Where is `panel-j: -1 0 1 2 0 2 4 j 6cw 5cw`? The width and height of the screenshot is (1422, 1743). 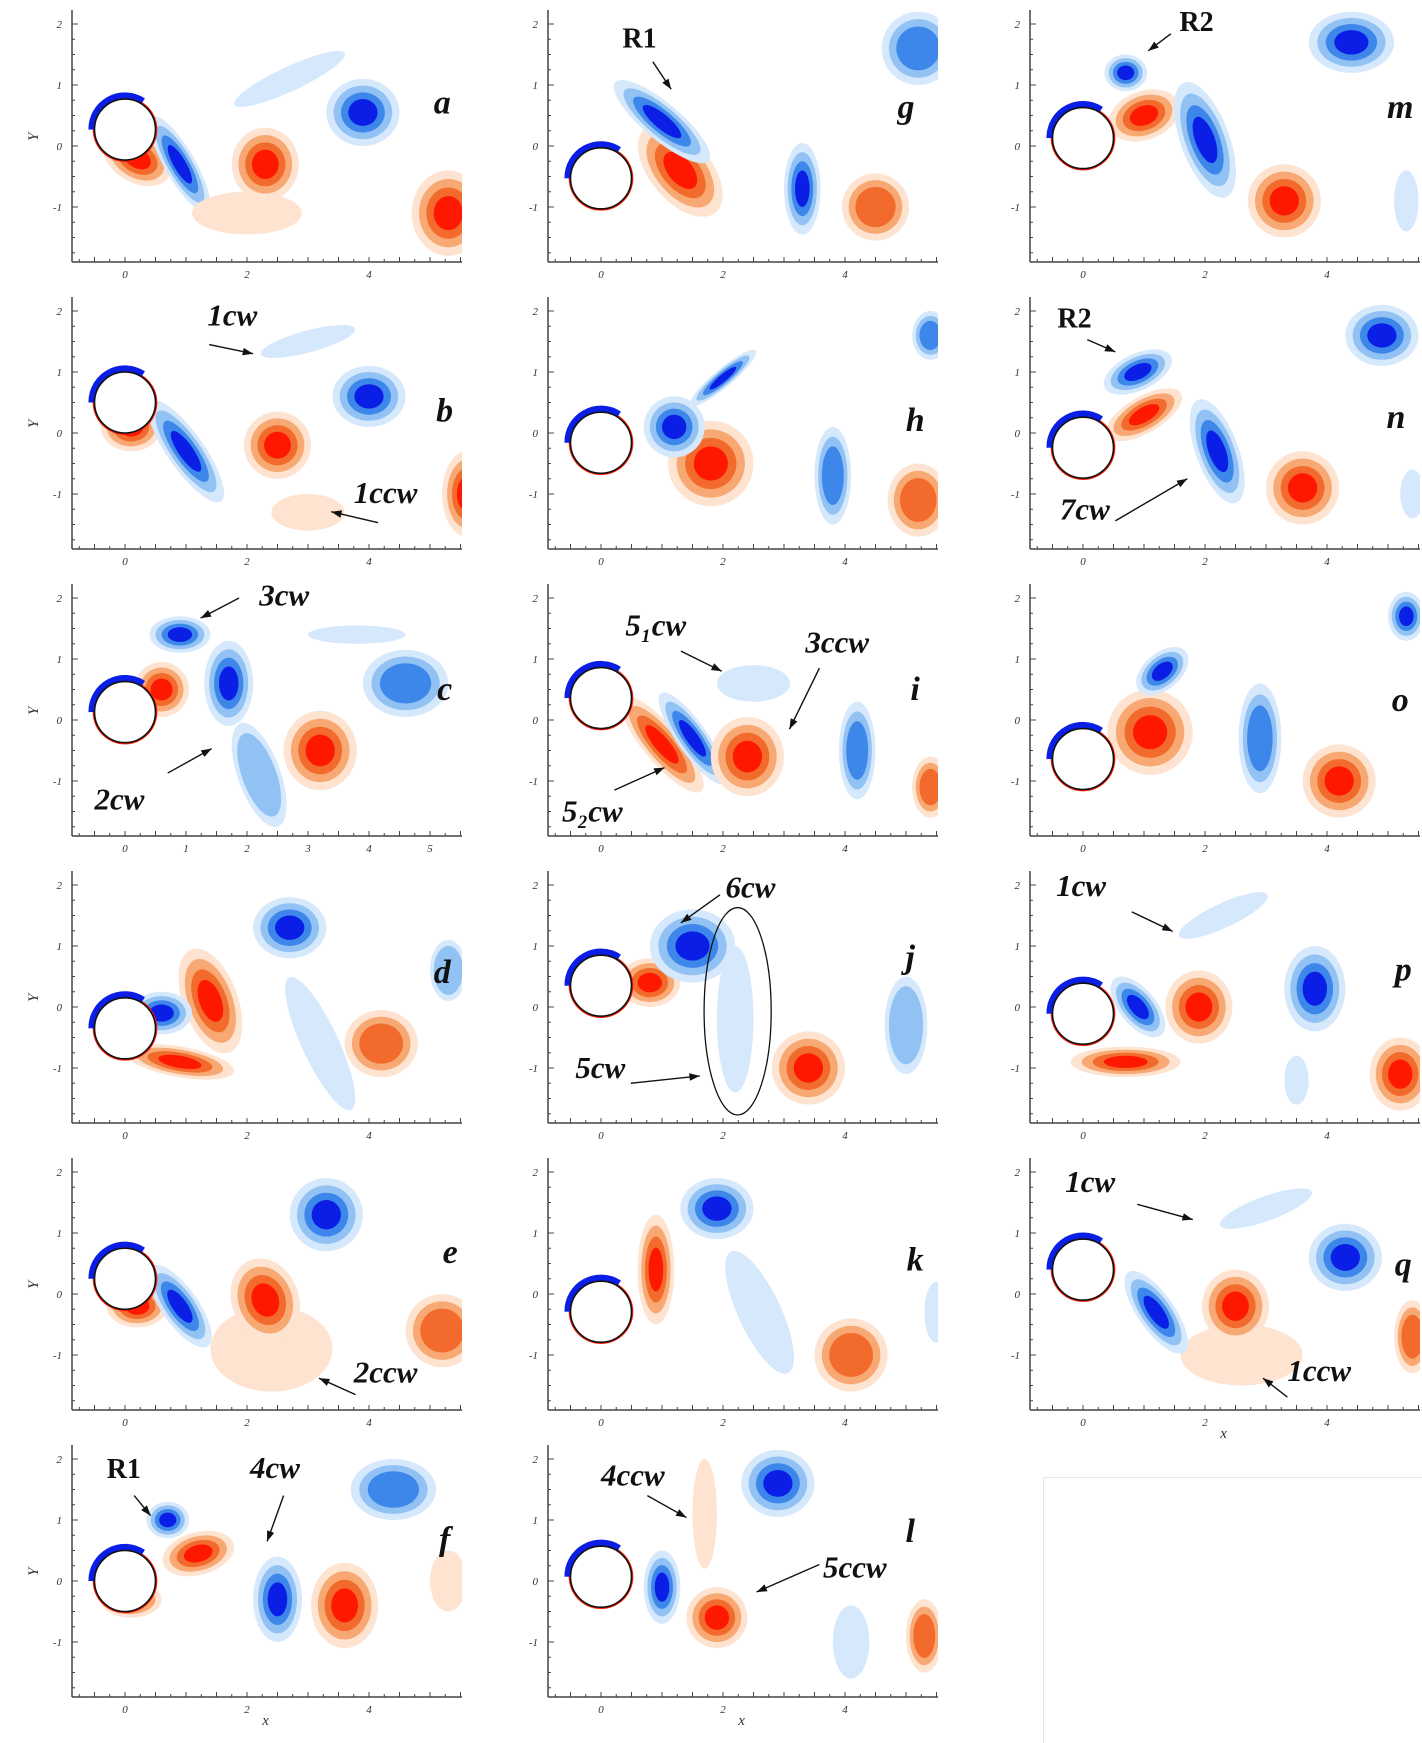
panel-j: -1 0 1 2 0 2 4 j 6cw 5cw is located at coordinates (716, 1004).